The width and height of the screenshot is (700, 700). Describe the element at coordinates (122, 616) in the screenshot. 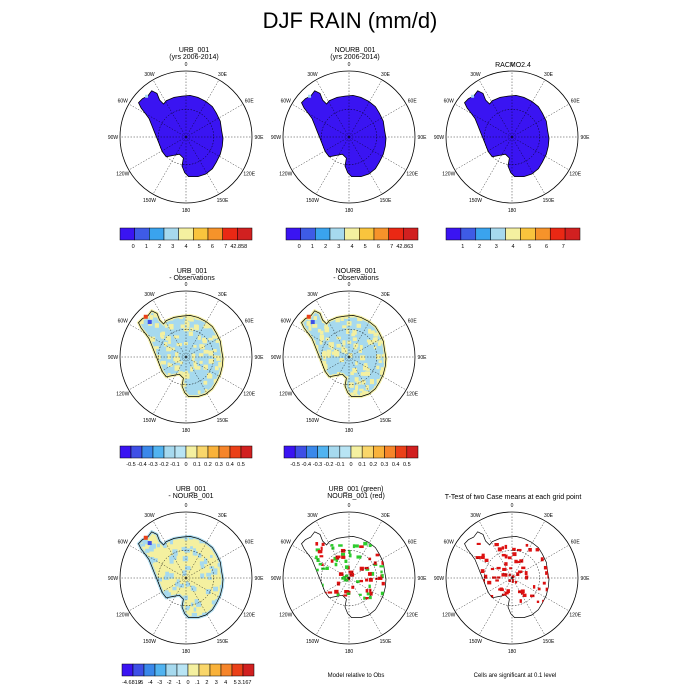

I see `longitude-label: 120W` at that location.